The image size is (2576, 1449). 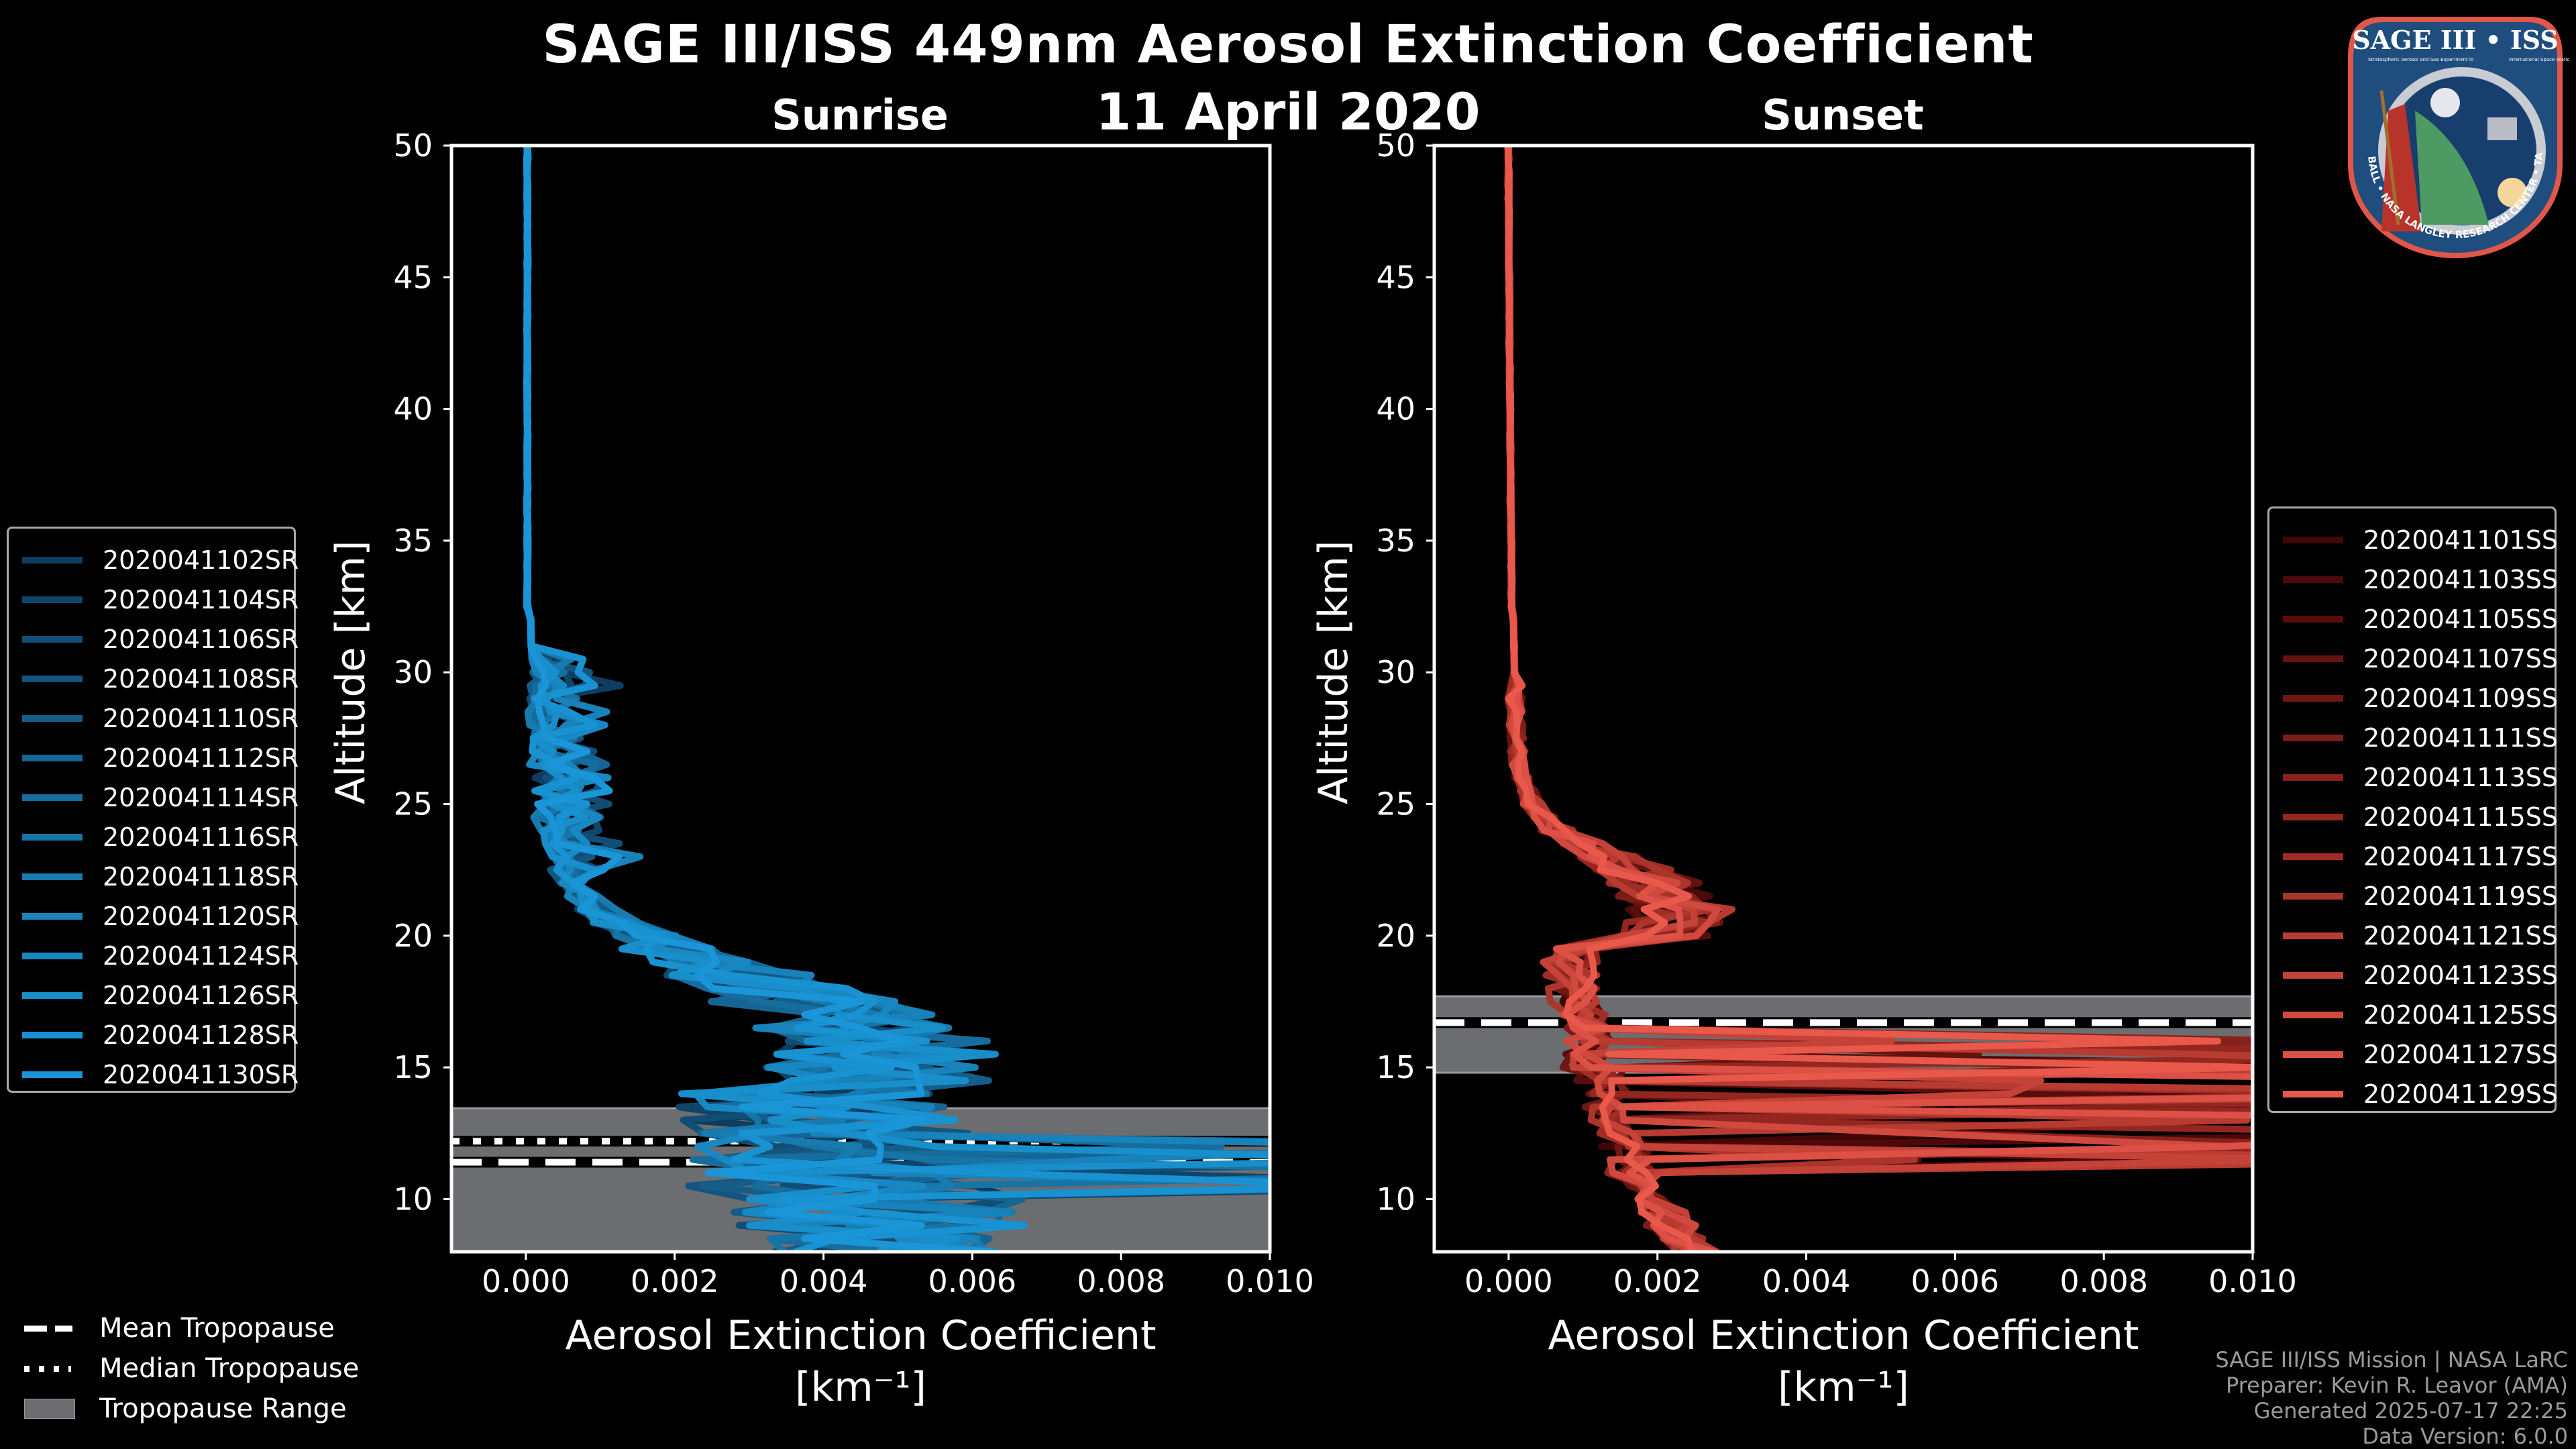 I want to click on legend-item: 2020041114SR, so click(x=154, y=797).